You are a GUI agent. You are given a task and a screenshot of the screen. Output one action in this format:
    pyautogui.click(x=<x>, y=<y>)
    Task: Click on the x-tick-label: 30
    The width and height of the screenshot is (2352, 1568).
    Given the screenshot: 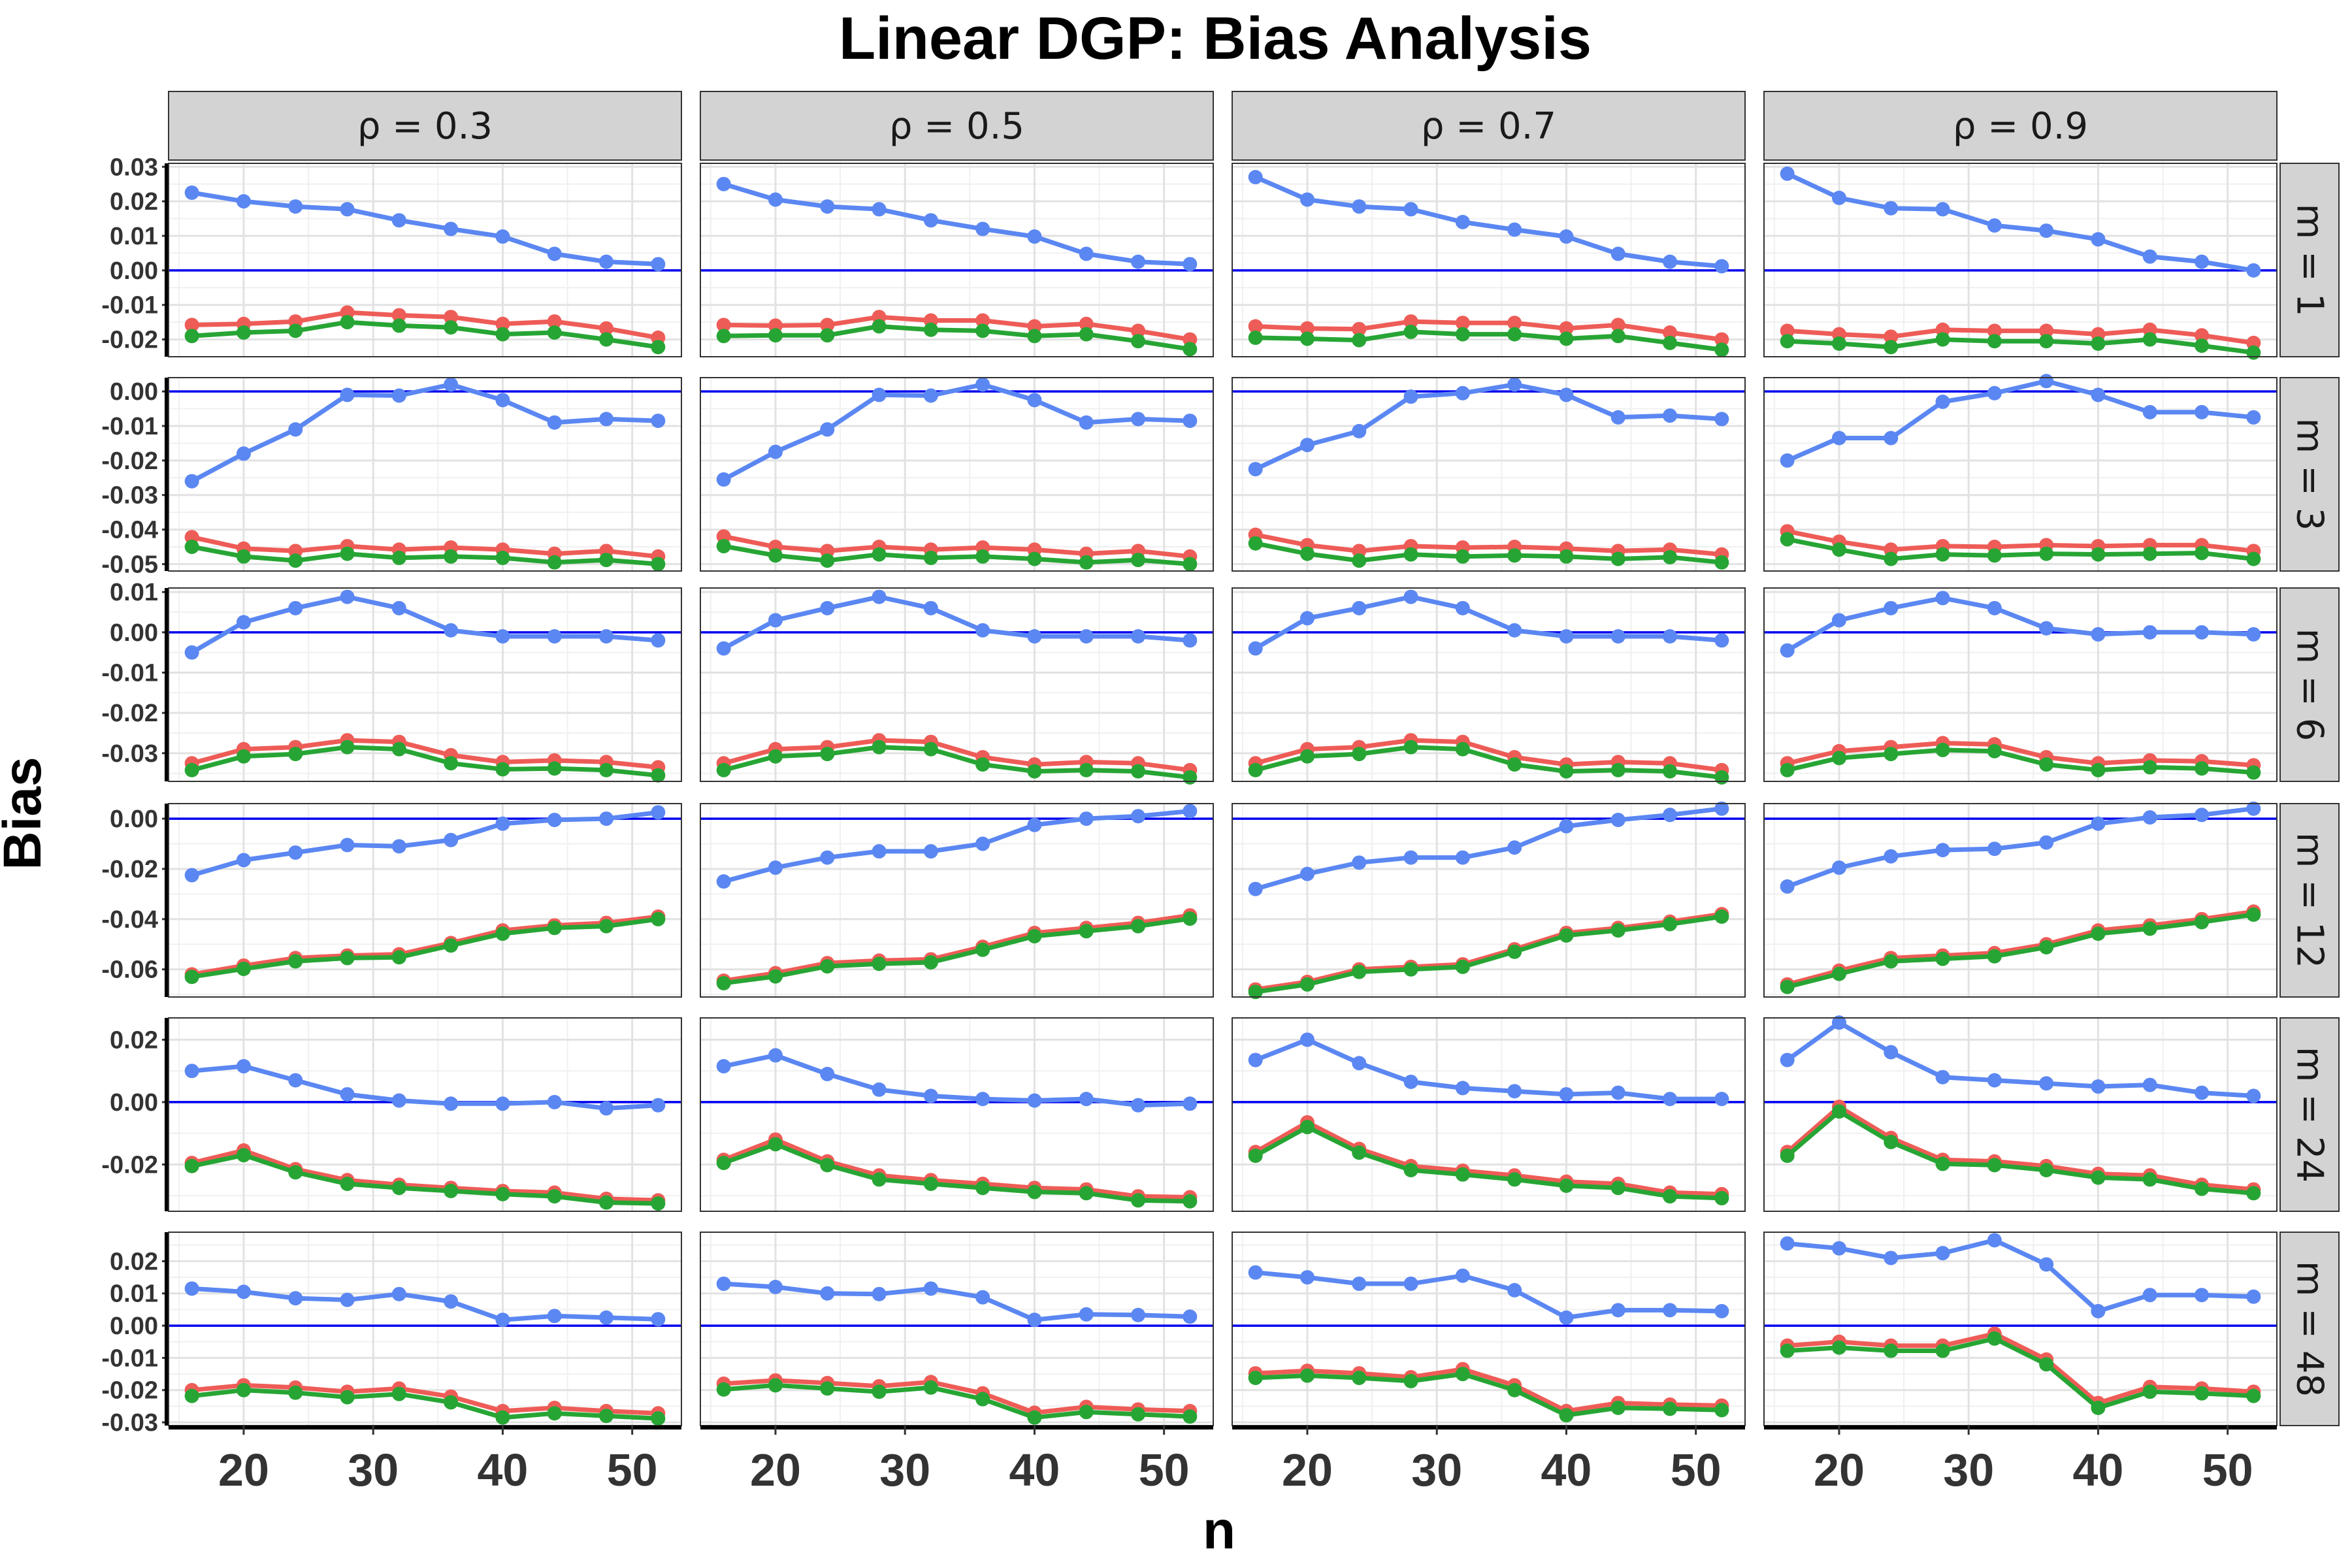 What is the action you would take?
    pyautogui.click(x=373, y=1470)
    